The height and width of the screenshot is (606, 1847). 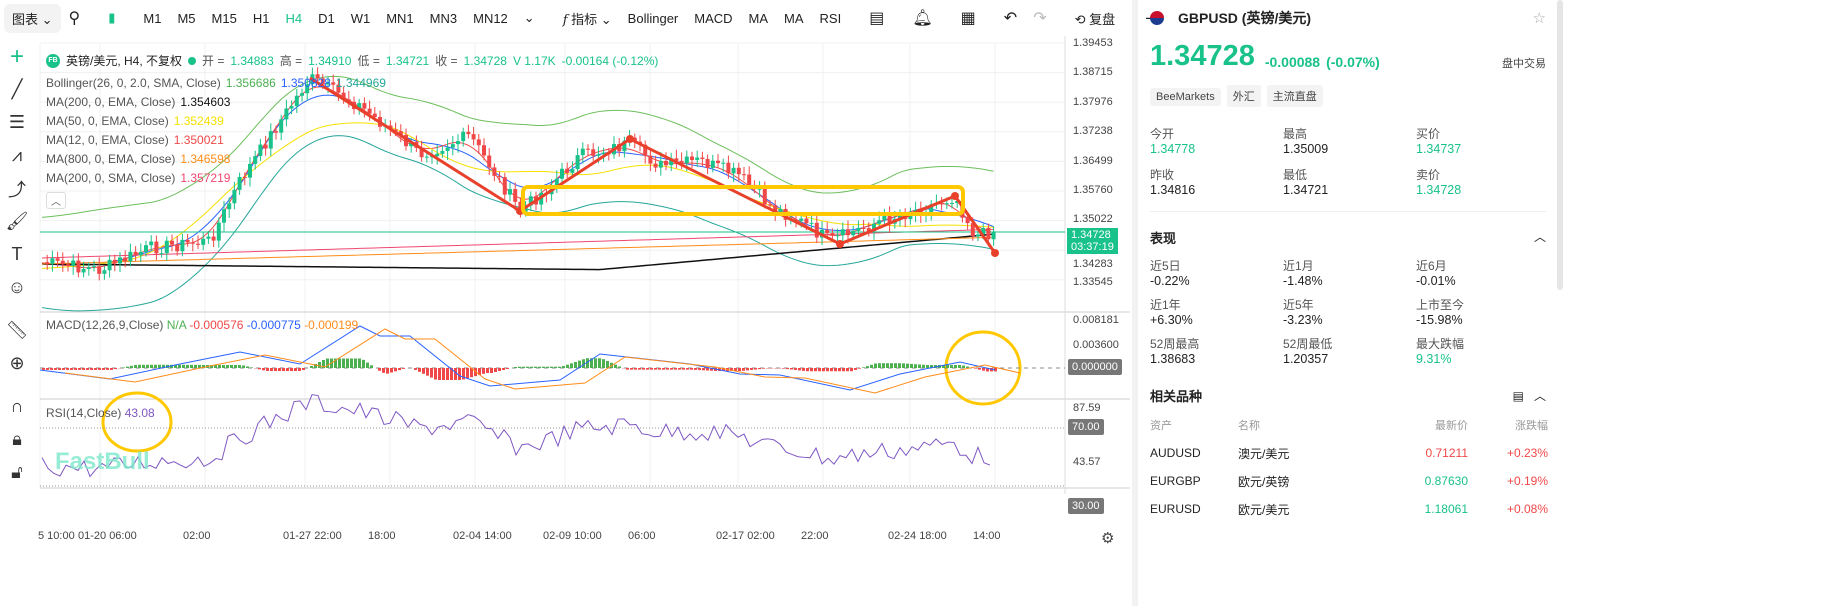 What do you see at coordinates (815, 536) in the screenshot?
I see `time-axis-label: 22:00` at bounding box center [815, 536].